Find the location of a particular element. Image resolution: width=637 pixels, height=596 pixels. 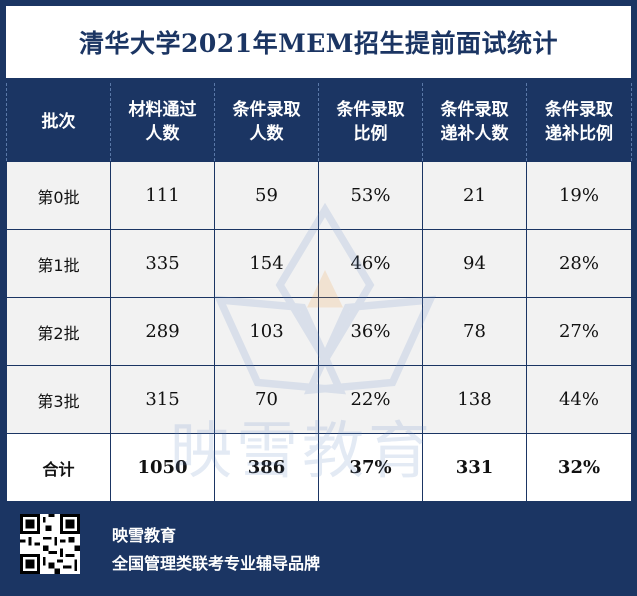

data-cell: 138 is located at coordinates (474, 399).